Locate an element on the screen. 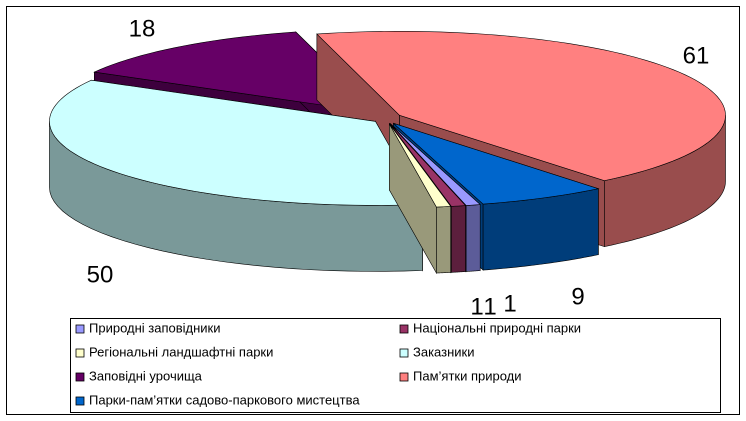 The width and height of the screenshot is (746, 421). pie-slice is located at coordinates (420, 198).